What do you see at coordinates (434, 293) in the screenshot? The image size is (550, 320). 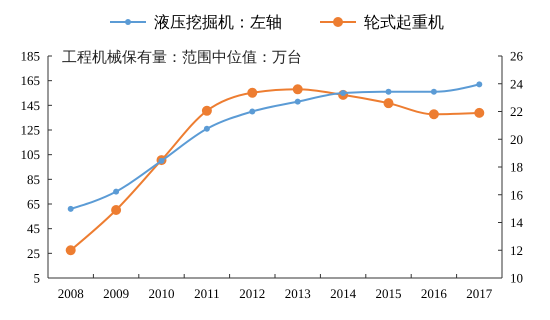 I see `x-tick-label: 2016` at bounding box center [434, 293].